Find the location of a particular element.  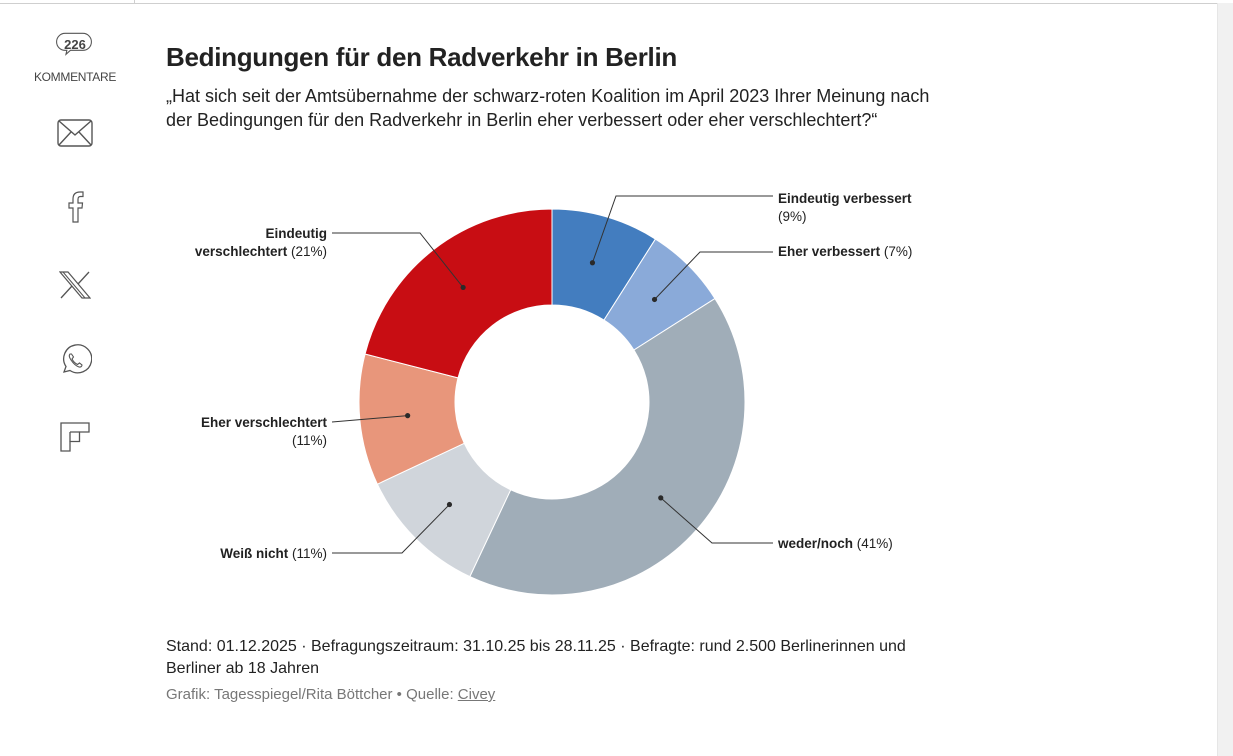

donut-slice-weder-noch is located at coordinates (607, 446).